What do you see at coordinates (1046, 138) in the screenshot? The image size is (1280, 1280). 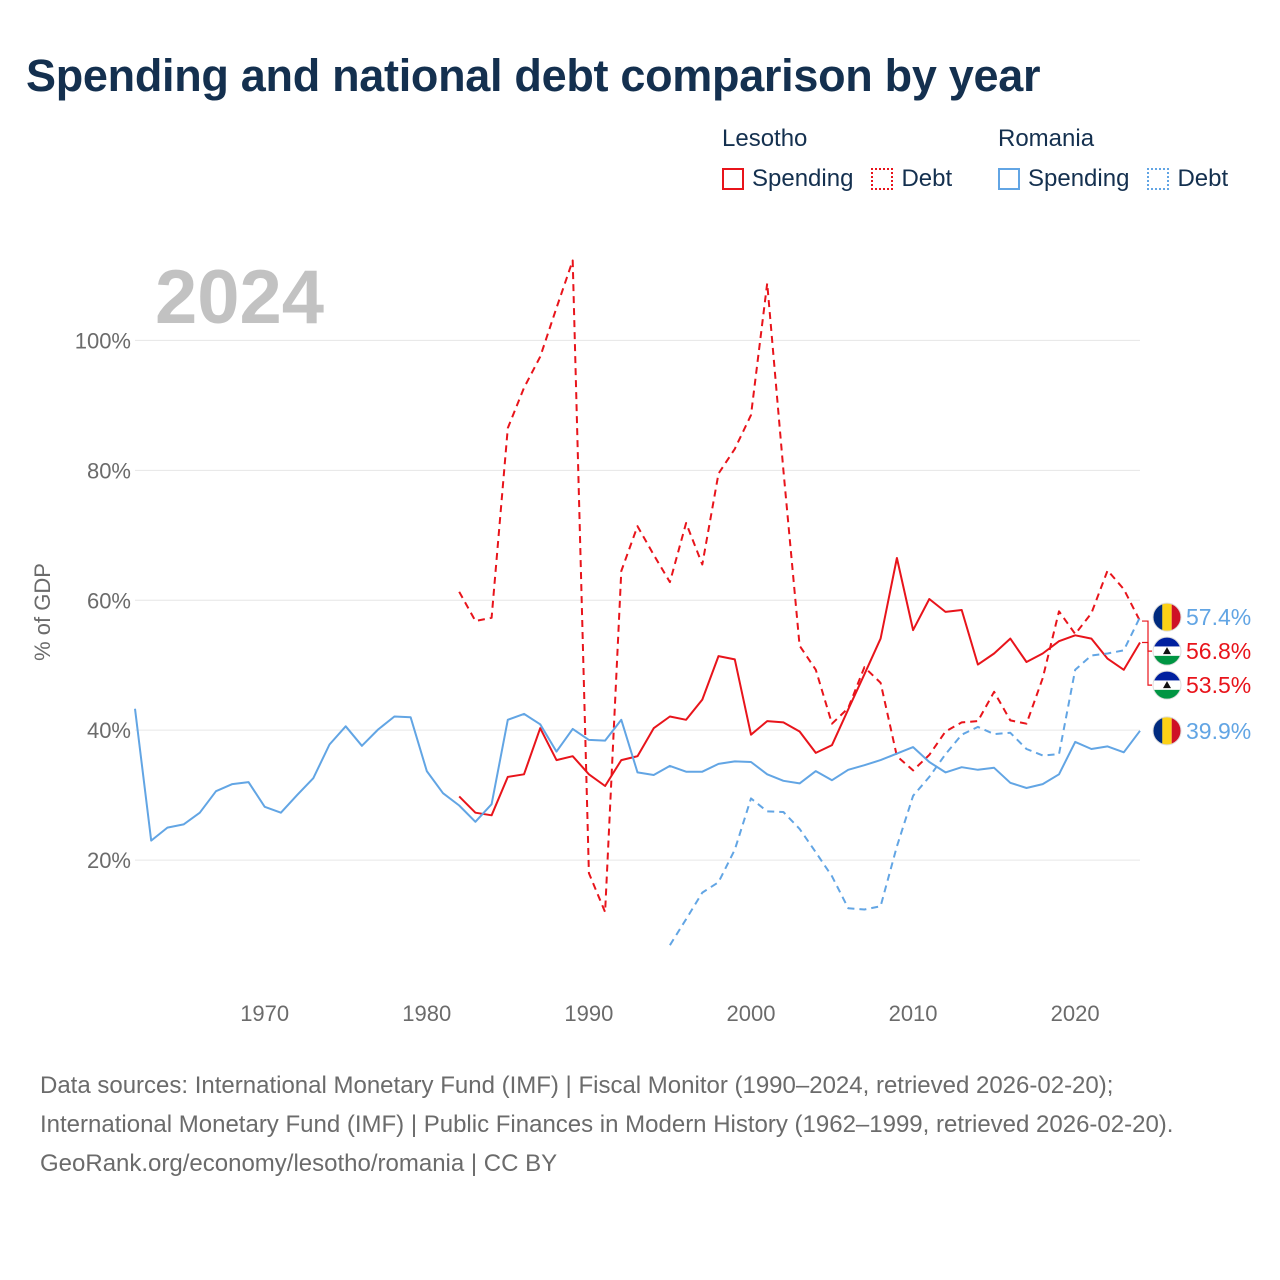 I see `legend-group-name: Romania` at bounding box center [1046, 138].